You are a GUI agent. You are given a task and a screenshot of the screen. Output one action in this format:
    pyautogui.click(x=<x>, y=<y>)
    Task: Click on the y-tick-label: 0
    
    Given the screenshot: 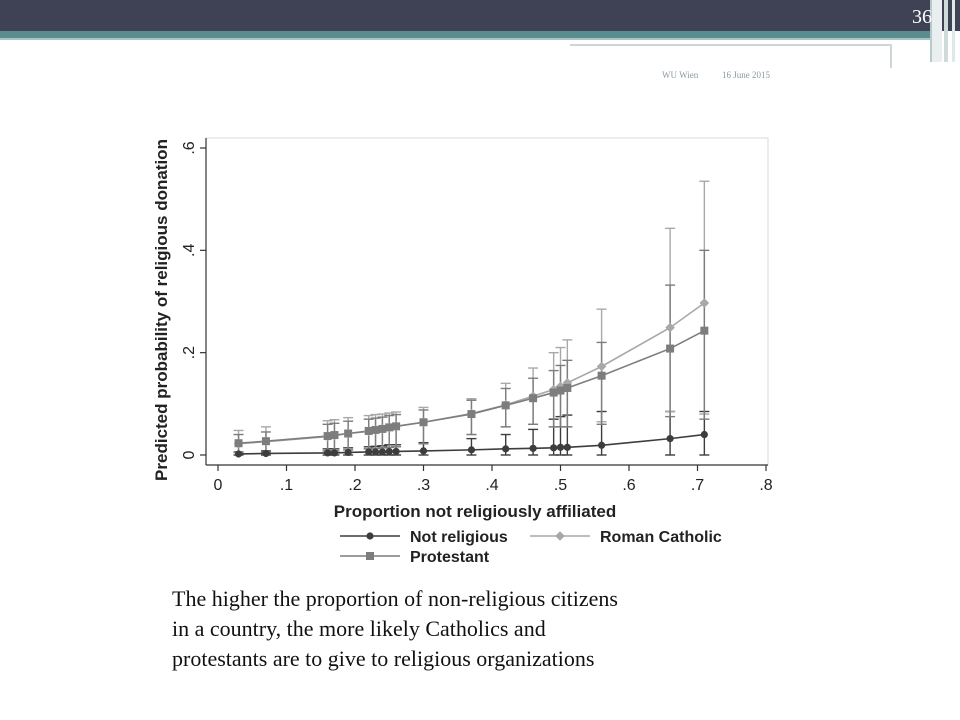 What is the action you would take?
    pyautogui.click(x=189, y=454)
    